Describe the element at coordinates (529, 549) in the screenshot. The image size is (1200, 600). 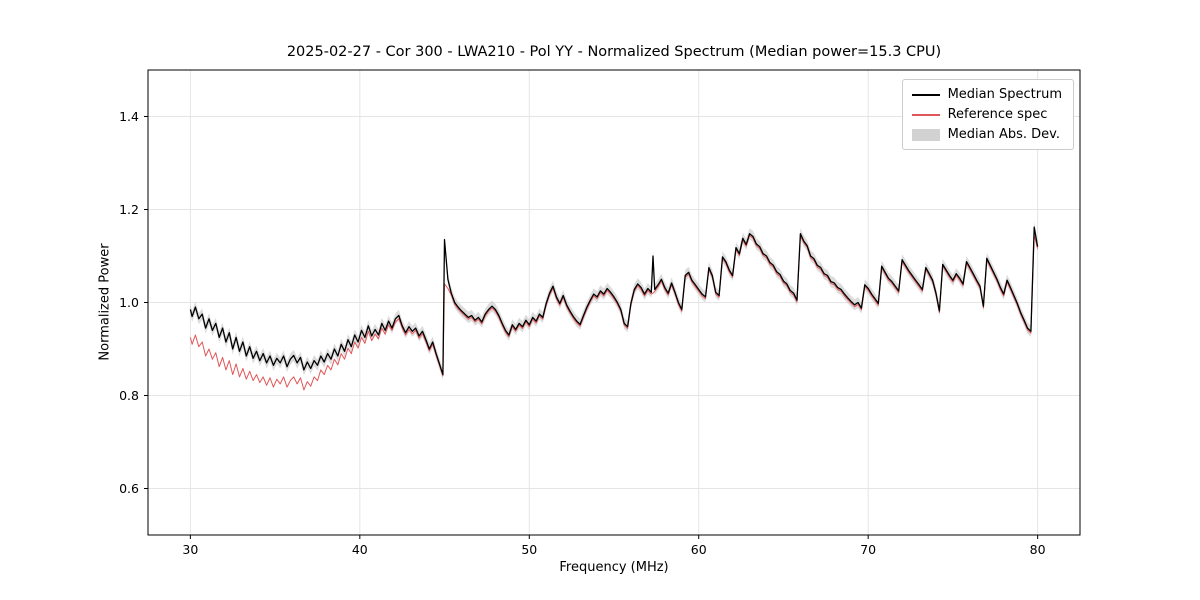
I see `x-tick-label: 50` at that location.